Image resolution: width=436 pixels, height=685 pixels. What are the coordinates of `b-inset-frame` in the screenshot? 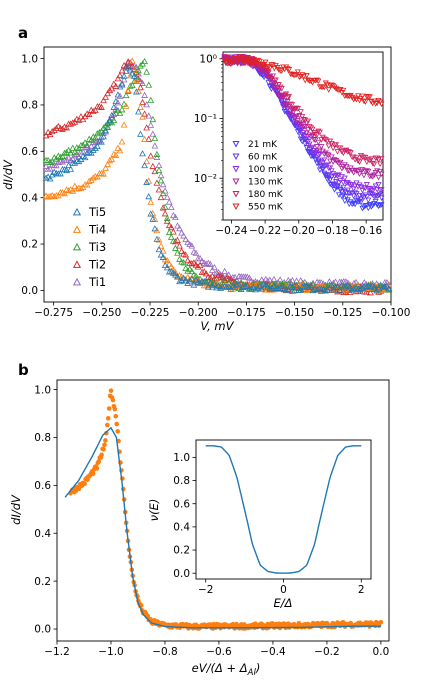 It's located at (283, 509).